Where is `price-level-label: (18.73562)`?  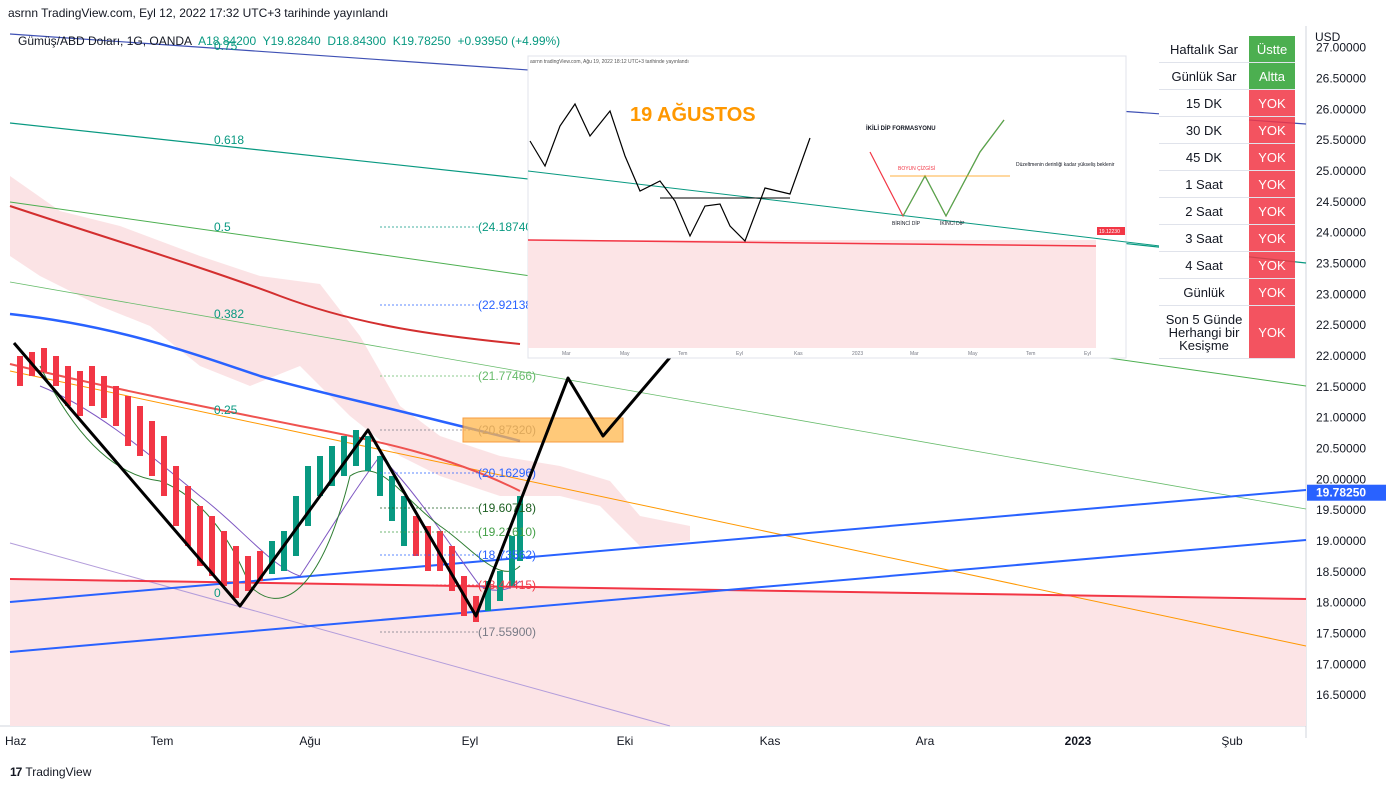 price-level-label: (18.73562) is located at coordinates (507, 555).